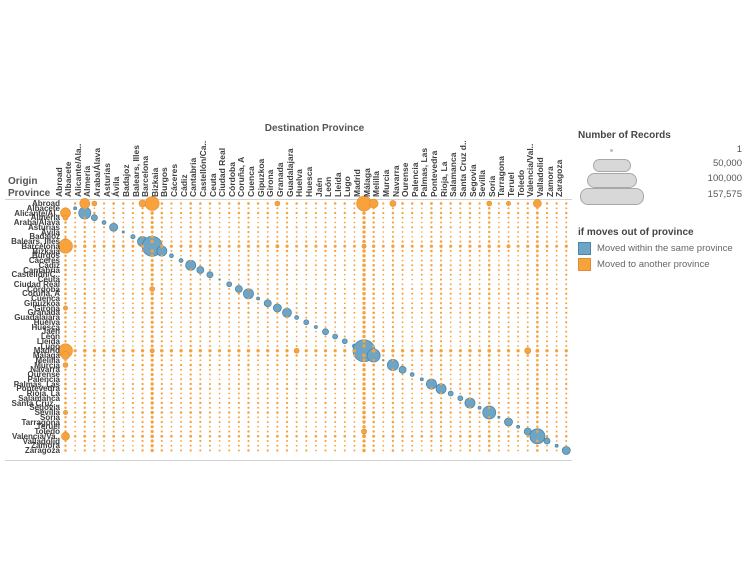 Image resolution: width=750 pixels, height=579 pixels. Describe the element at coordinates (47, 360) in the screenshot. I see `origin-axis-label: Melilla` at that location.